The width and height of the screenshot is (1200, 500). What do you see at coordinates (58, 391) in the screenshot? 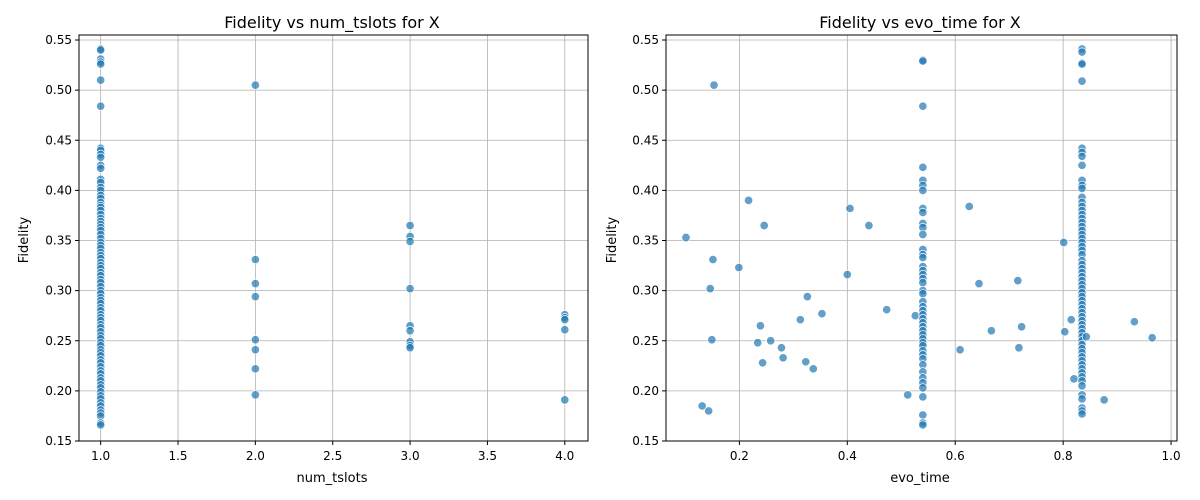
I see `y-tick-label: 0.20` at bounding box center [58, 391].